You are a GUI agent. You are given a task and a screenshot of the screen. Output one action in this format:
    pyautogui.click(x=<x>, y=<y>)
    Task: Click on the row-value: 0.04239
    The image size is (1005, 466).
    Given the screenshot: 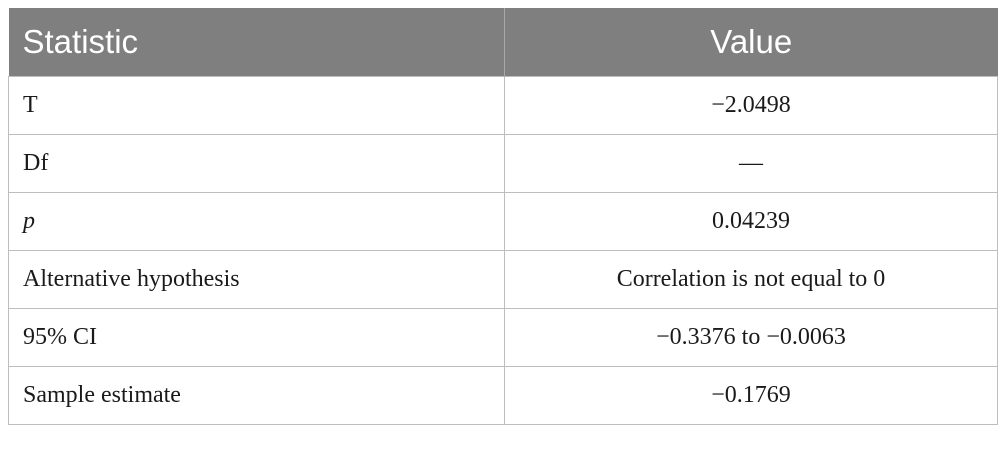 What is the action you would take?
    pyautogui.click(x=751, y=221)
    